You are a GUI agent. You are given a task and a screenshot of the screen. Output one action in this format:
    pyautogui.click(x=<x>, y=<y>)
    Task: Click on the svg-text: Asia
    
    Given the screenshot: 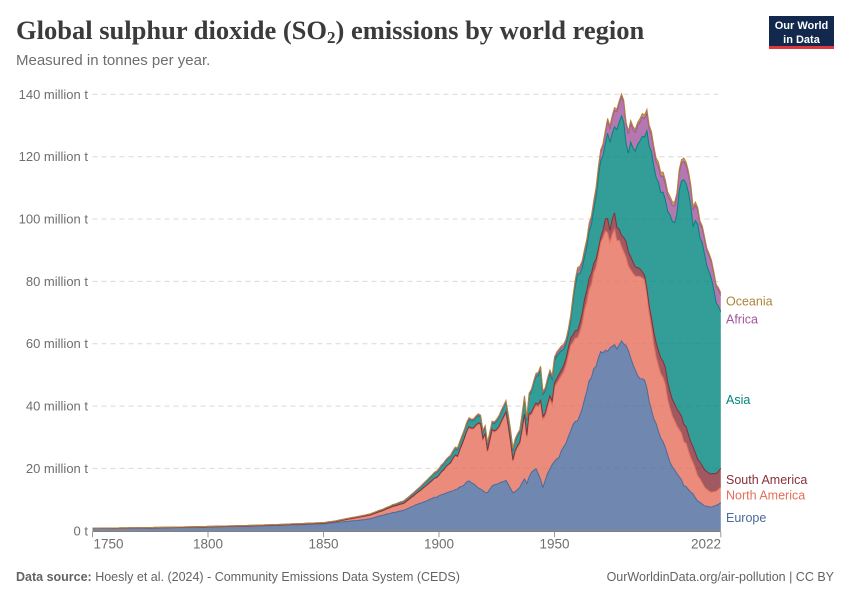 What is the action you would take?
    pyautogui.click(x=738, y=400)
    